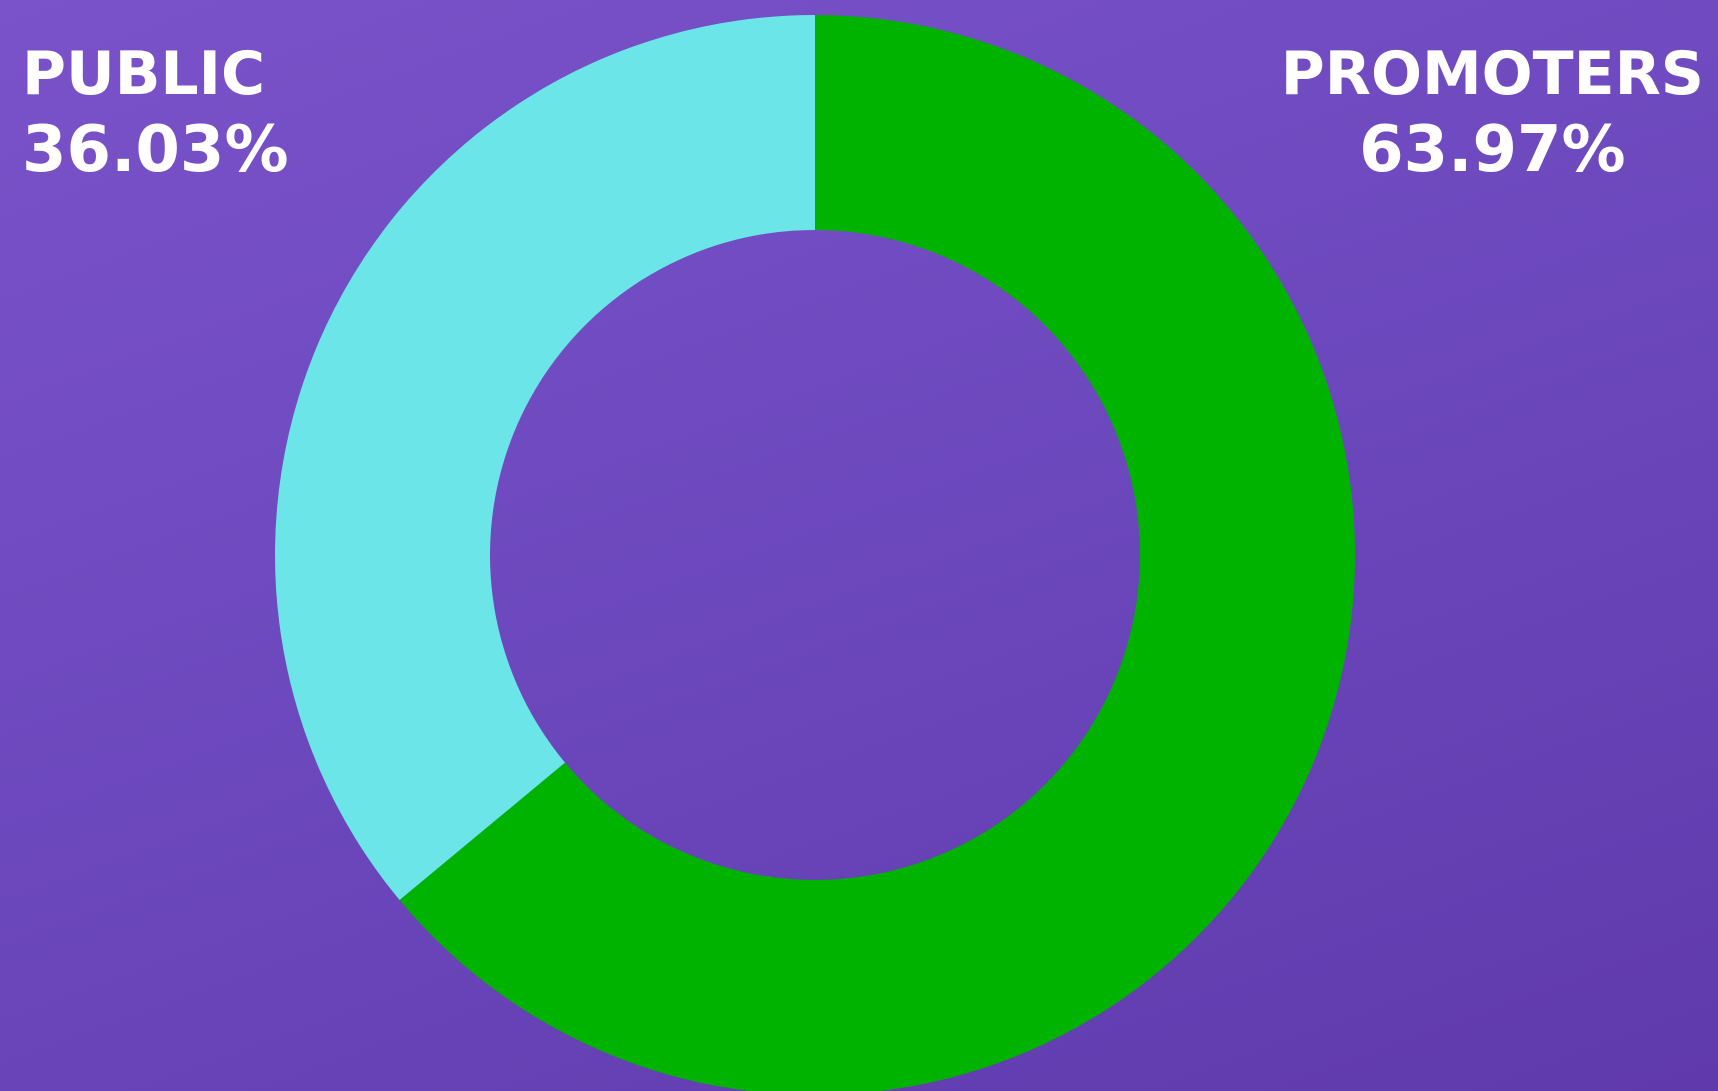 The width and height of the screenshot is (1718, 1091). What do you see at coordinates (155, 150) in the screenshot?
I see `legend-public-value: 36.03%` at bounding box center [155, 150].